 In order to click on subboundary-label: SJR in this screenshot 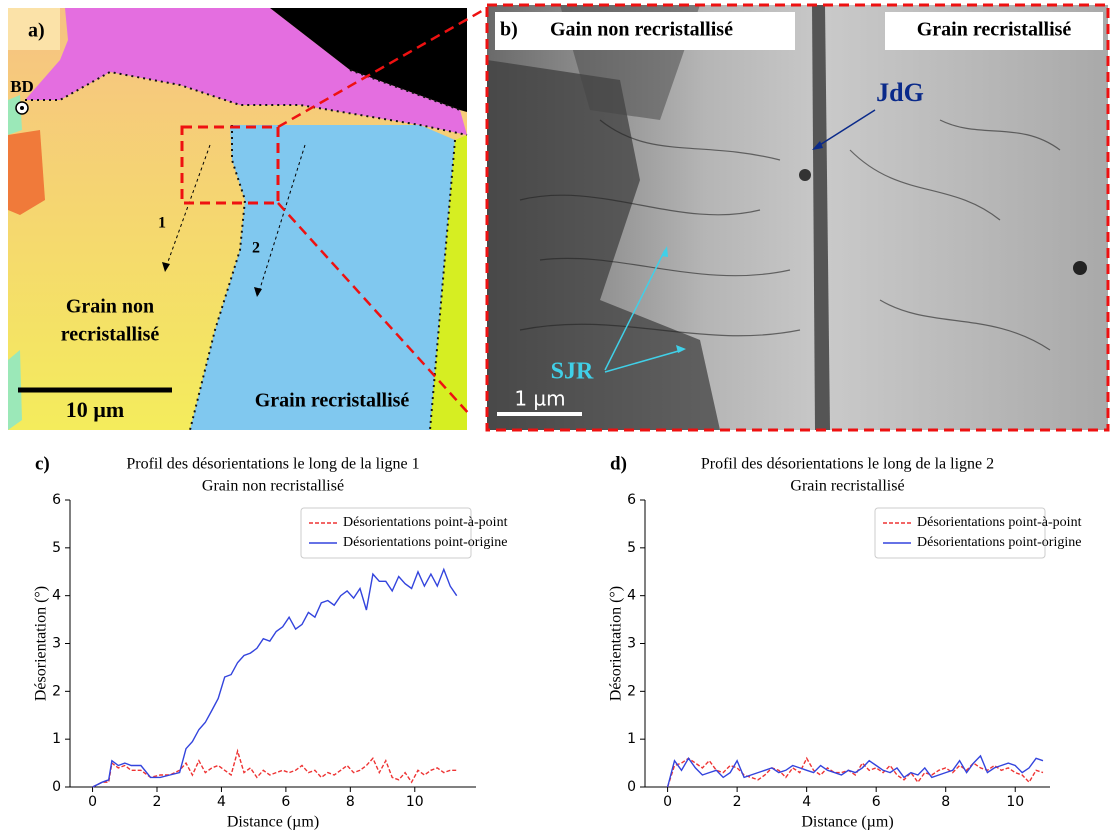, I will do `click(572, 372)`.